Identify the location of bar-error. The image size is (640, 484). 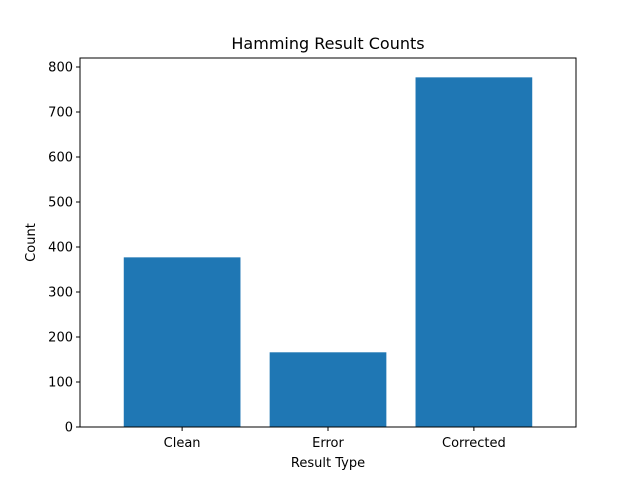
(328, 389).